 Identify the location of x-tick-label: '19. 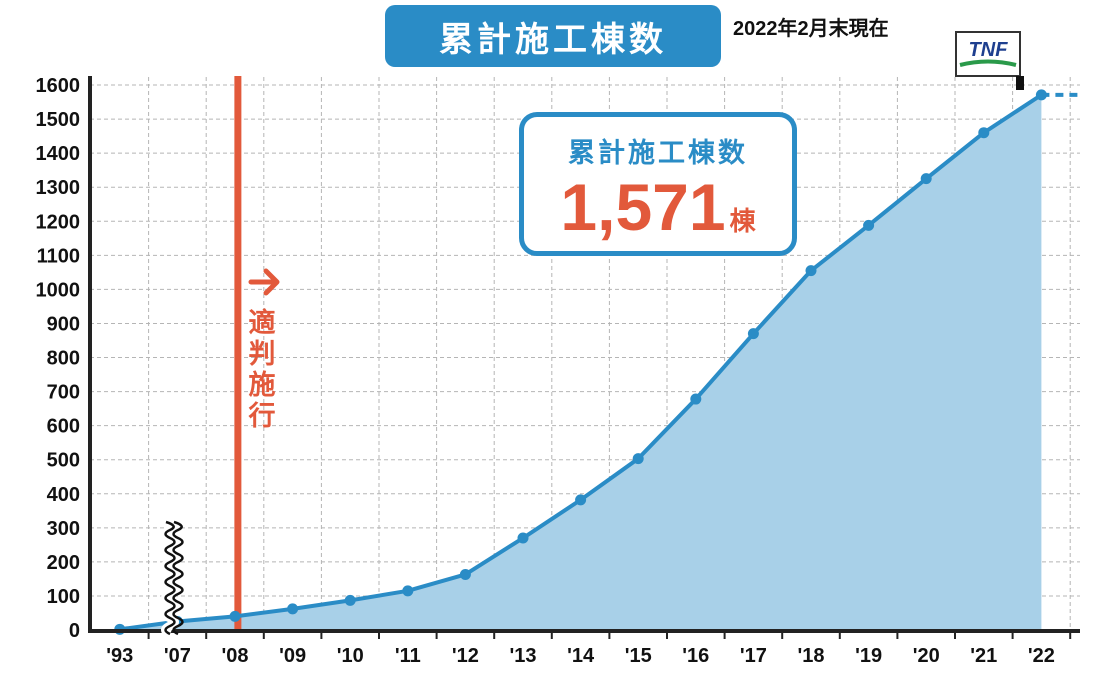
(868, 656).